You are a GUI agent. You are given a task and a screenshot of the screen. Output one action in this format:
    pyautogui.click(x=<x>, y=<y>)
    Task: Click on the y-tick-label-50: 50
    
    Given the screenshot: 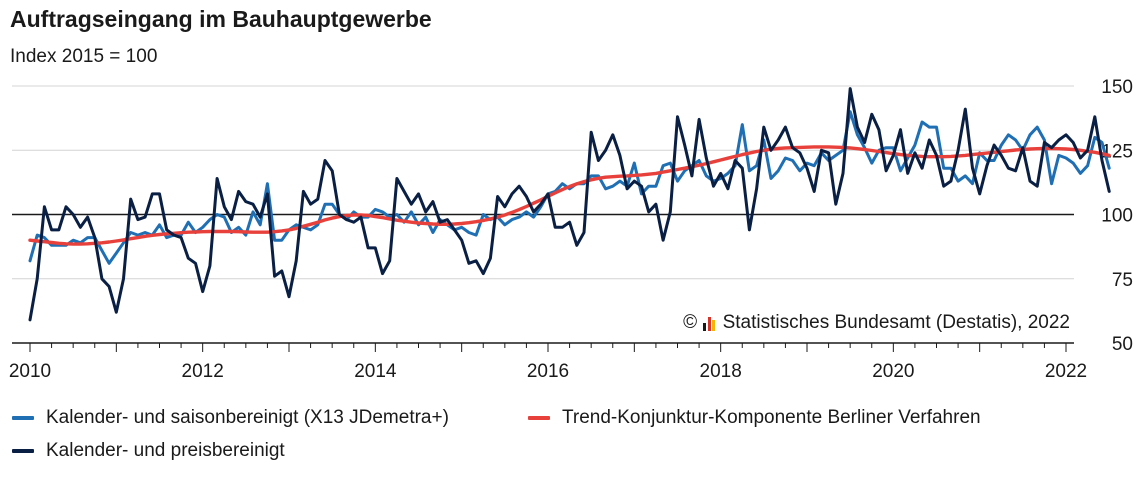 What is the action you would take?
    pyautogui.click(x=1122, y=344)
    